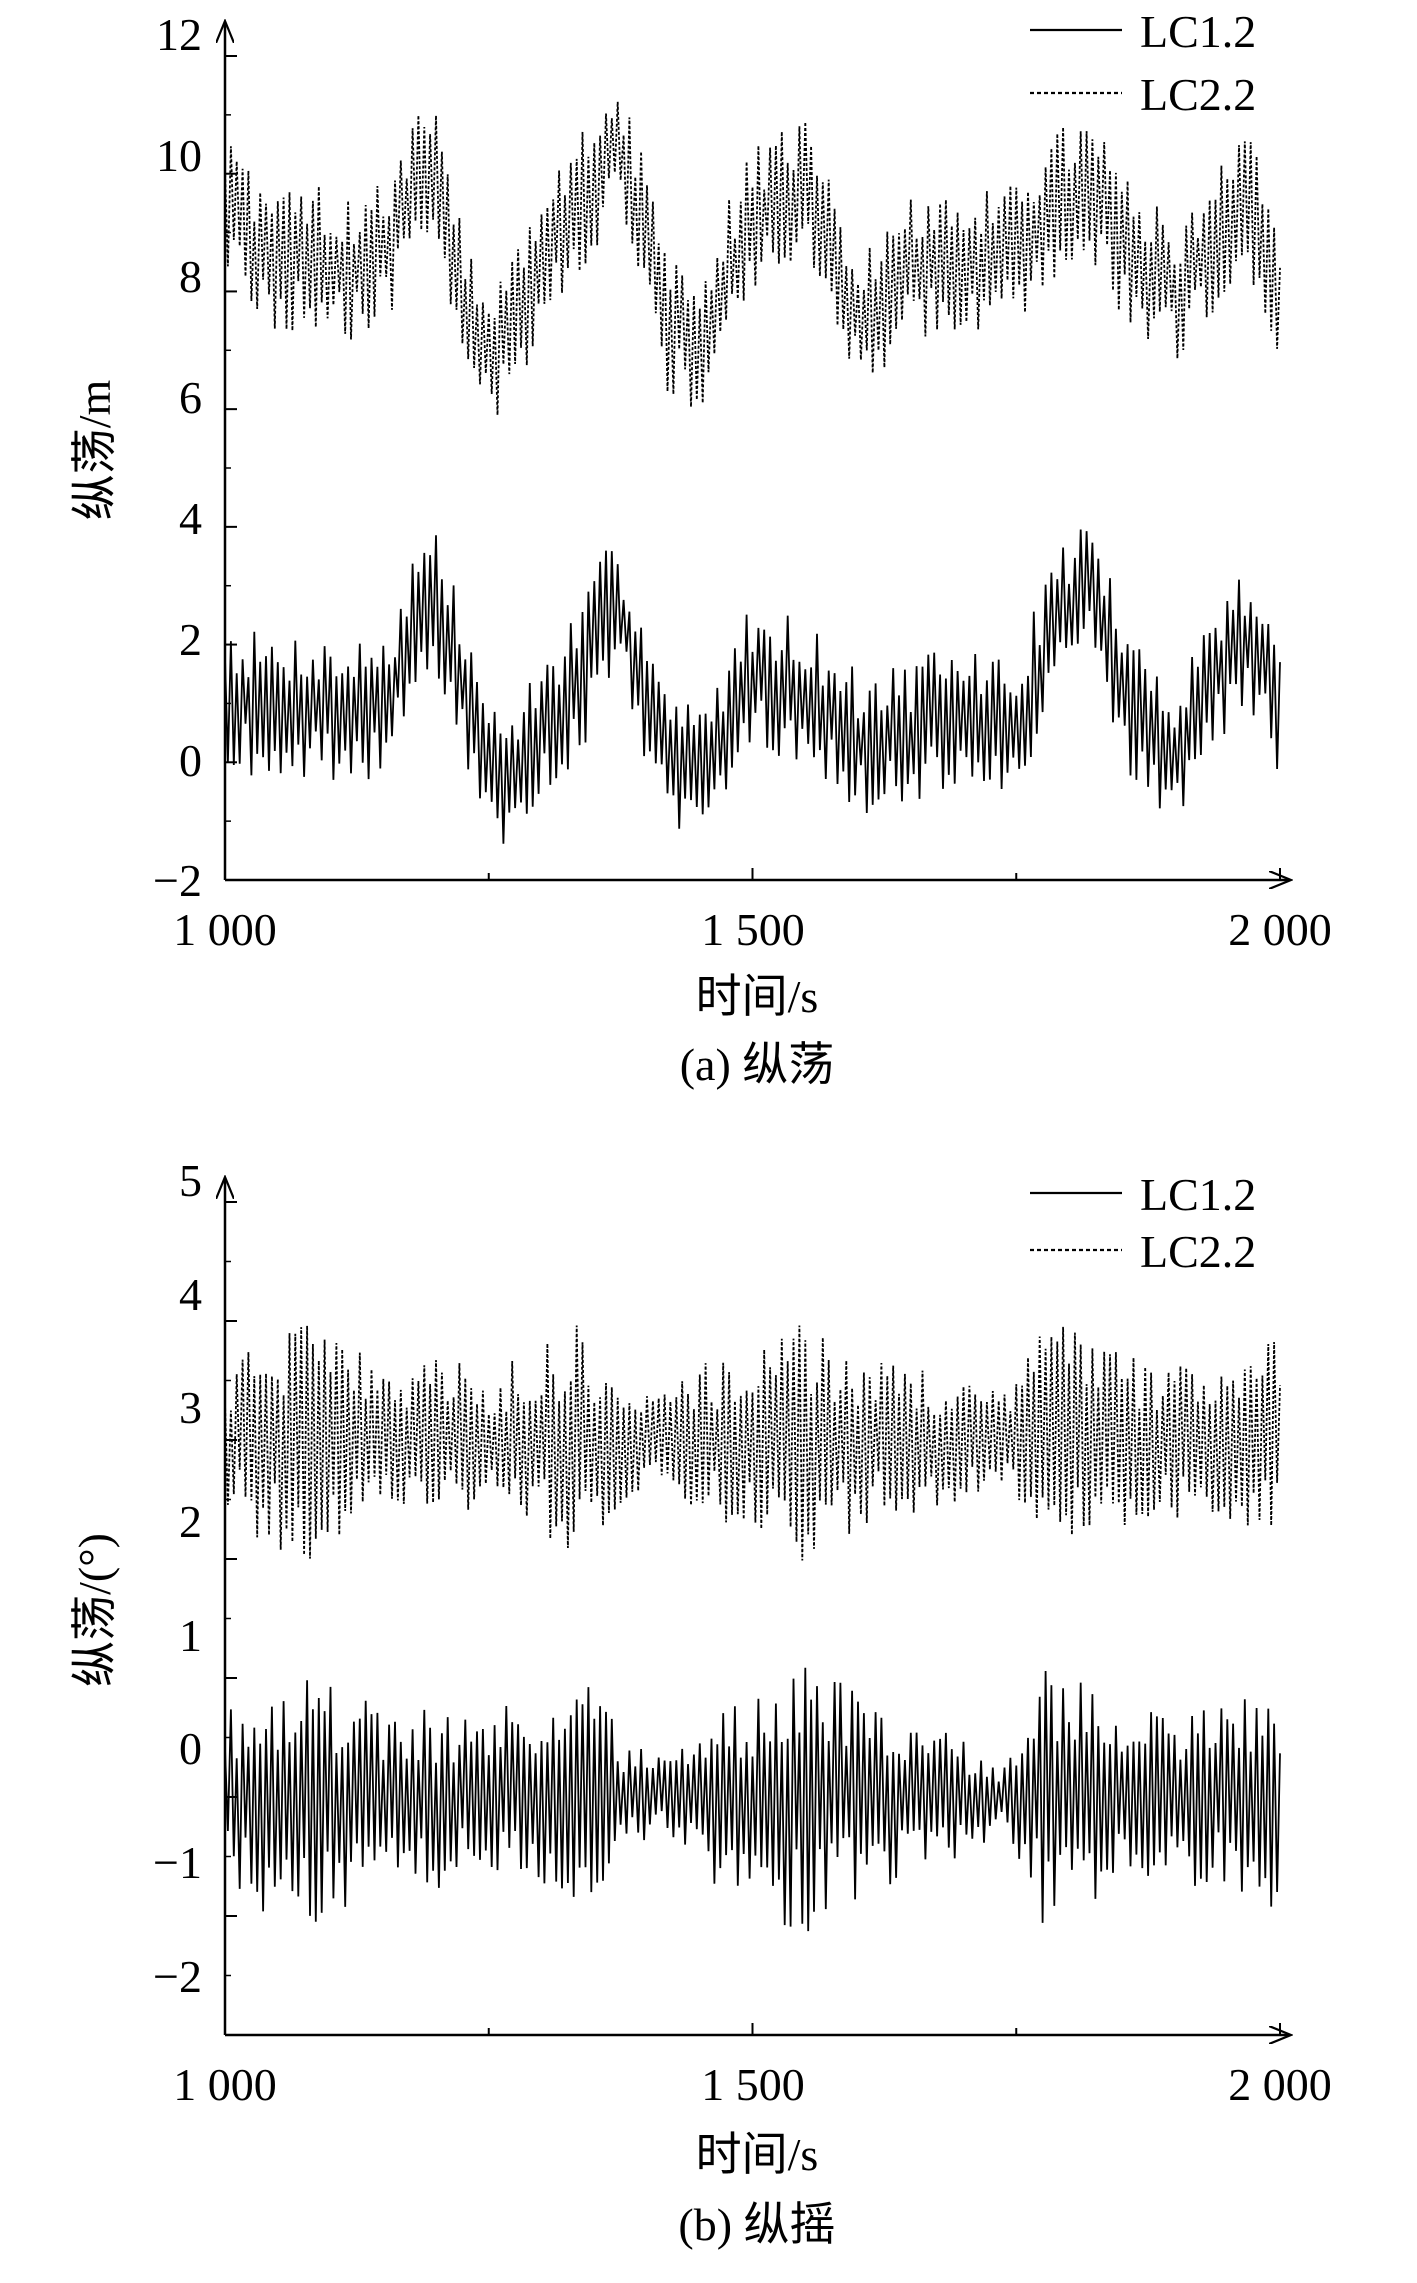 This screenshot has width=1417, height=2283. I want to click on y-ticks: −2 −1 0 1 2 3 4 5, so click(177, 1578).